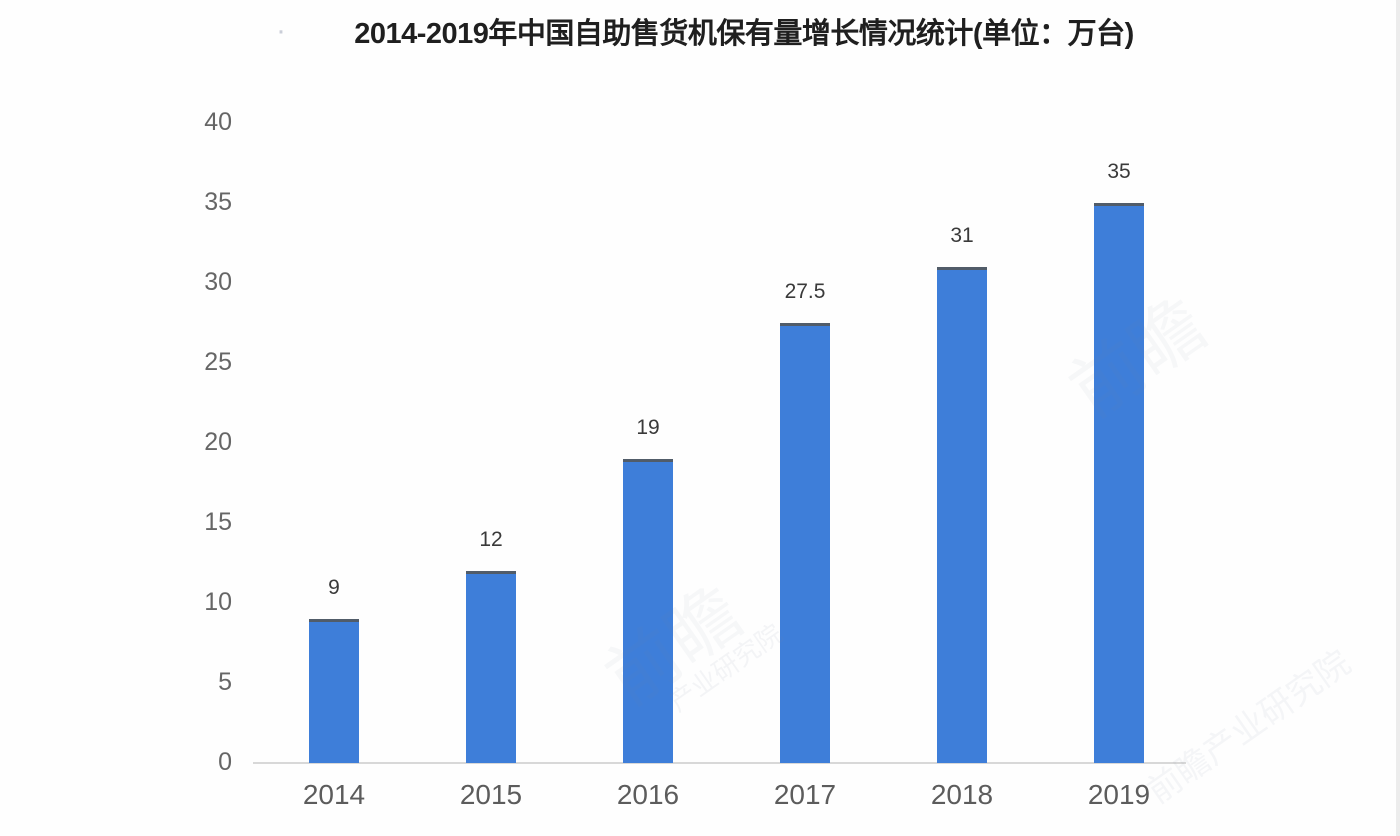 The height and width of the screenshot is (836, 1400). I want to click on x-tick-label: 2014, so click(334, 794).